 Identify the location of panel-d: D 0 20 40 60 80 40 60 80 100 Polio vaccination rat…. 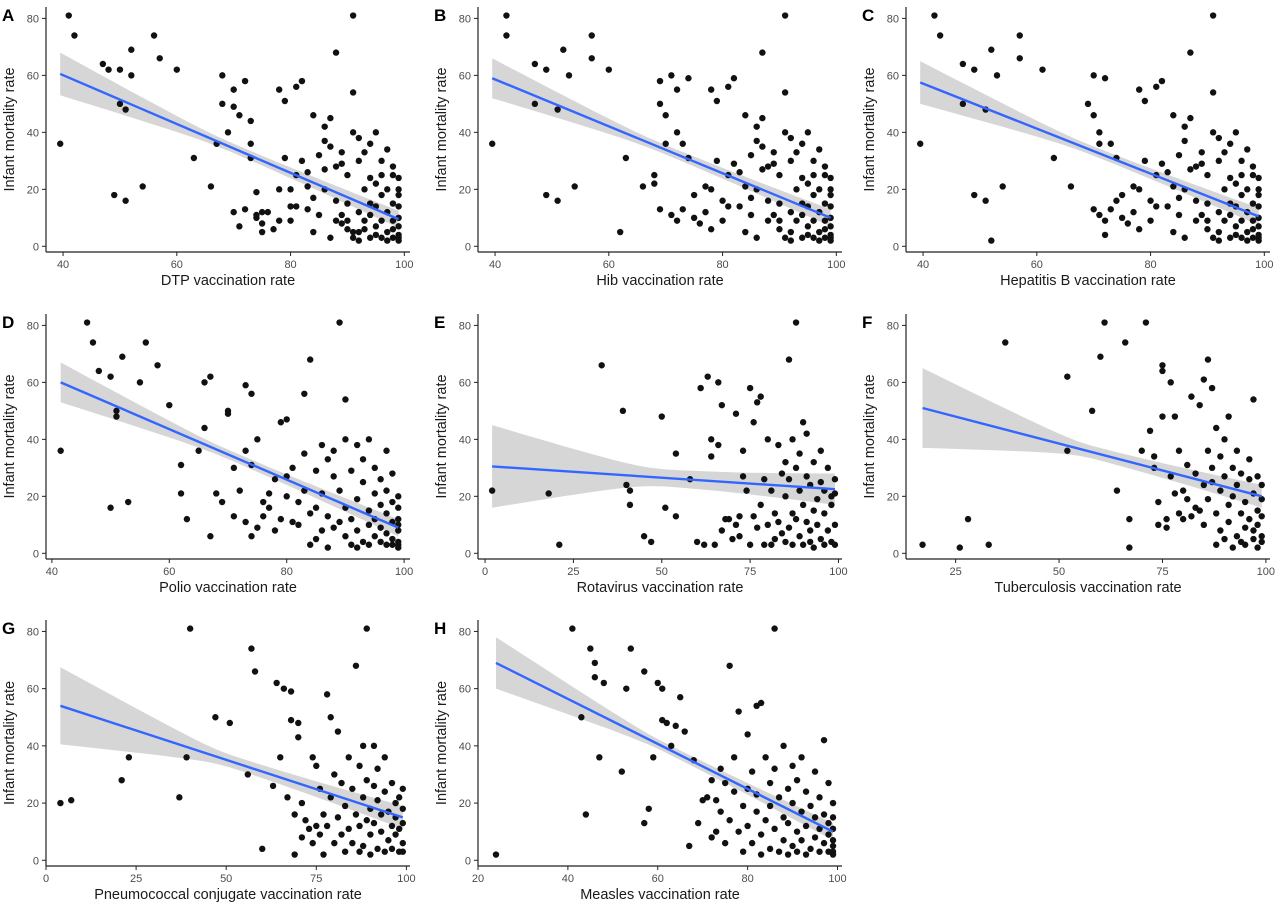
(207, 454).